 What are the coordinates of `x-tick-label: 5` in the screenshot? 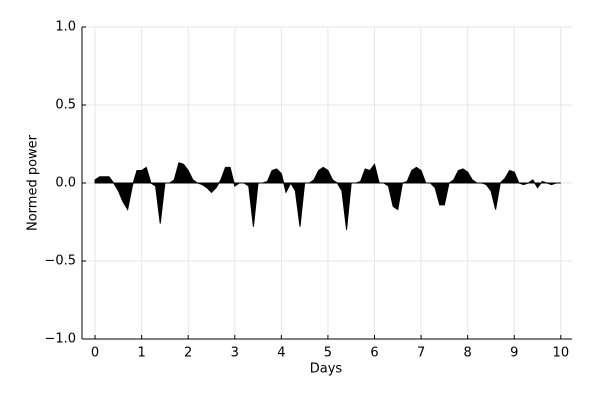 It's located at (328, 353).